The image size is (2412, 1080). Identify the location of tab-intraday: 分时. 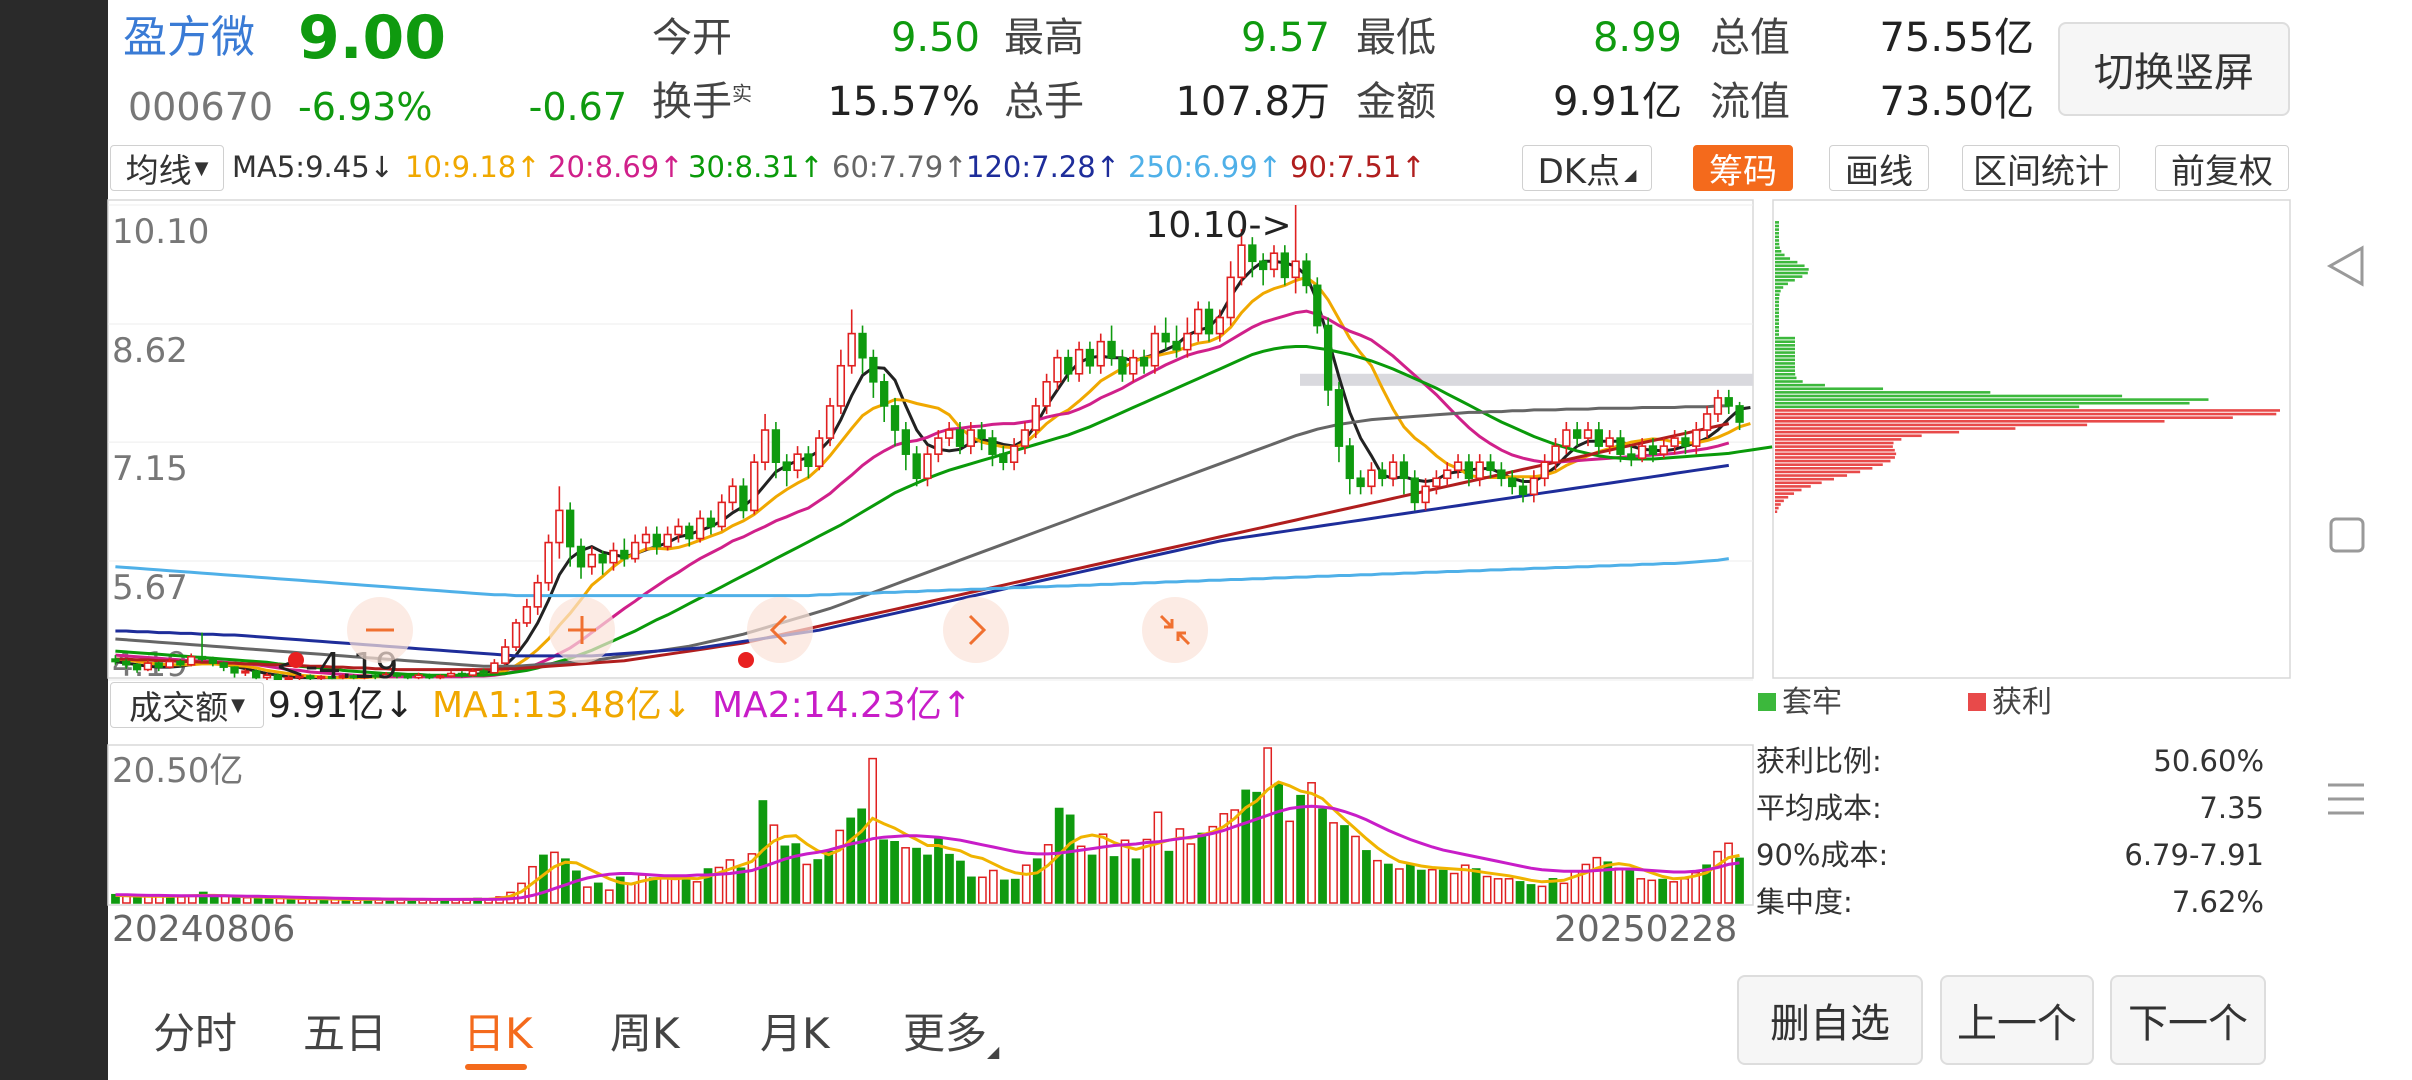
(195, 1033).